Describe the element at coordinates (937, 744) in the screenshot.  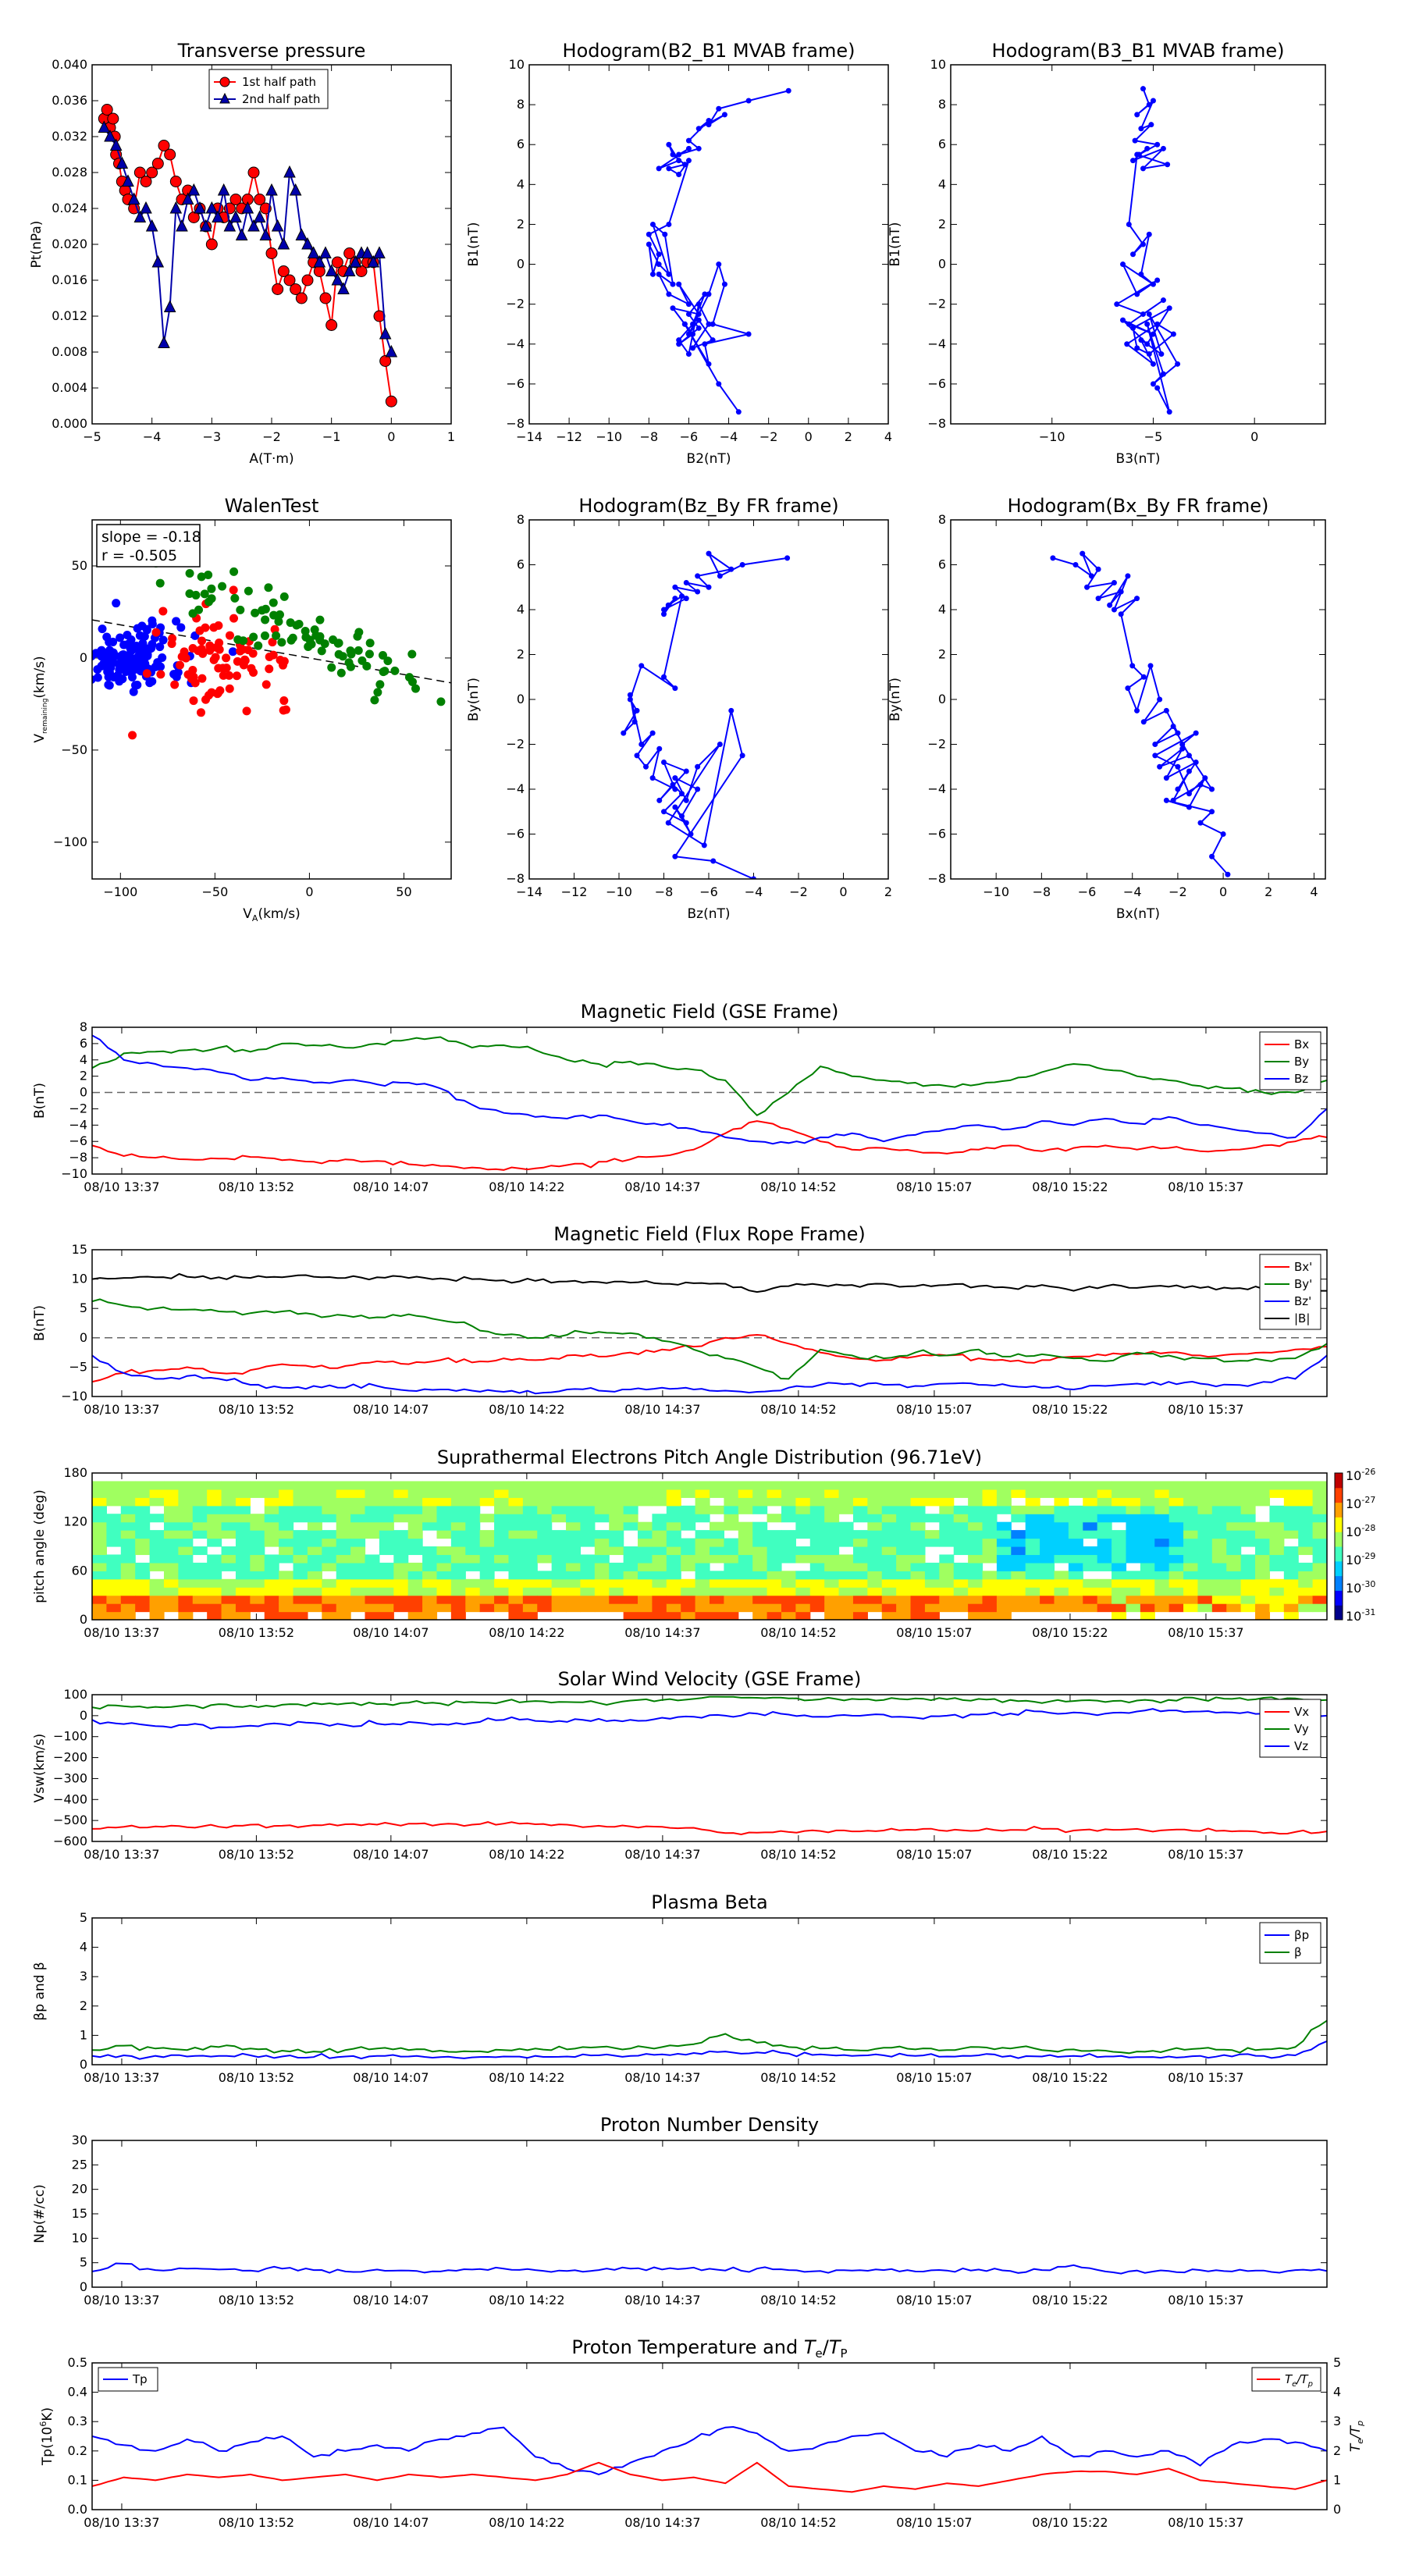
I see `y-tick-label: −2` at that location.